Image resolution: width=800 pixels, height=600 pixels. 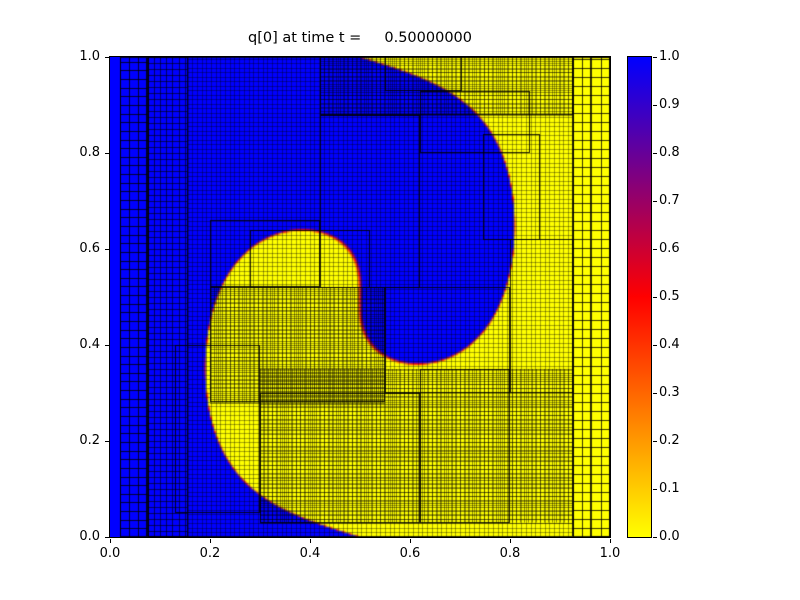 I want to click on y-tick-label: 0.2, so click(x=89, y=440).